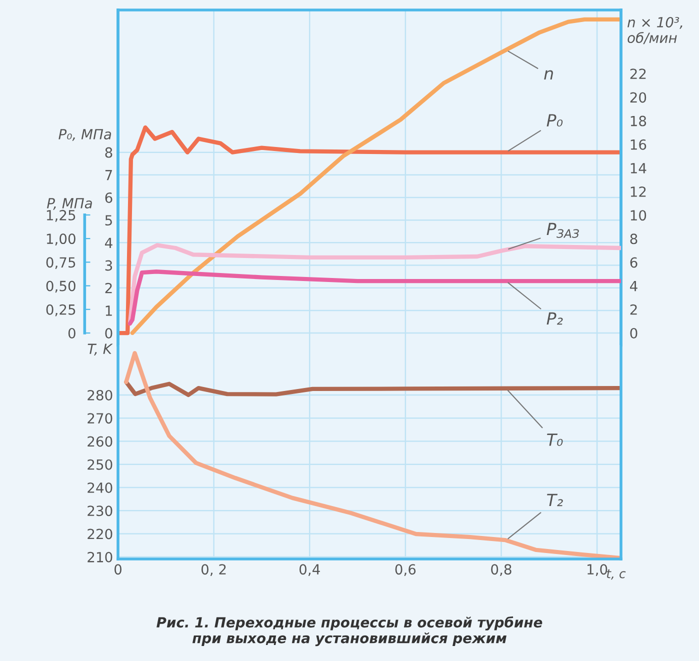 The width and height of the screenshot is (699, 661). What do you see at coordinates (85, 135) in the screenshot?
I see `y-axis-title: P₀, МПа` at bounding box center [85, 135].